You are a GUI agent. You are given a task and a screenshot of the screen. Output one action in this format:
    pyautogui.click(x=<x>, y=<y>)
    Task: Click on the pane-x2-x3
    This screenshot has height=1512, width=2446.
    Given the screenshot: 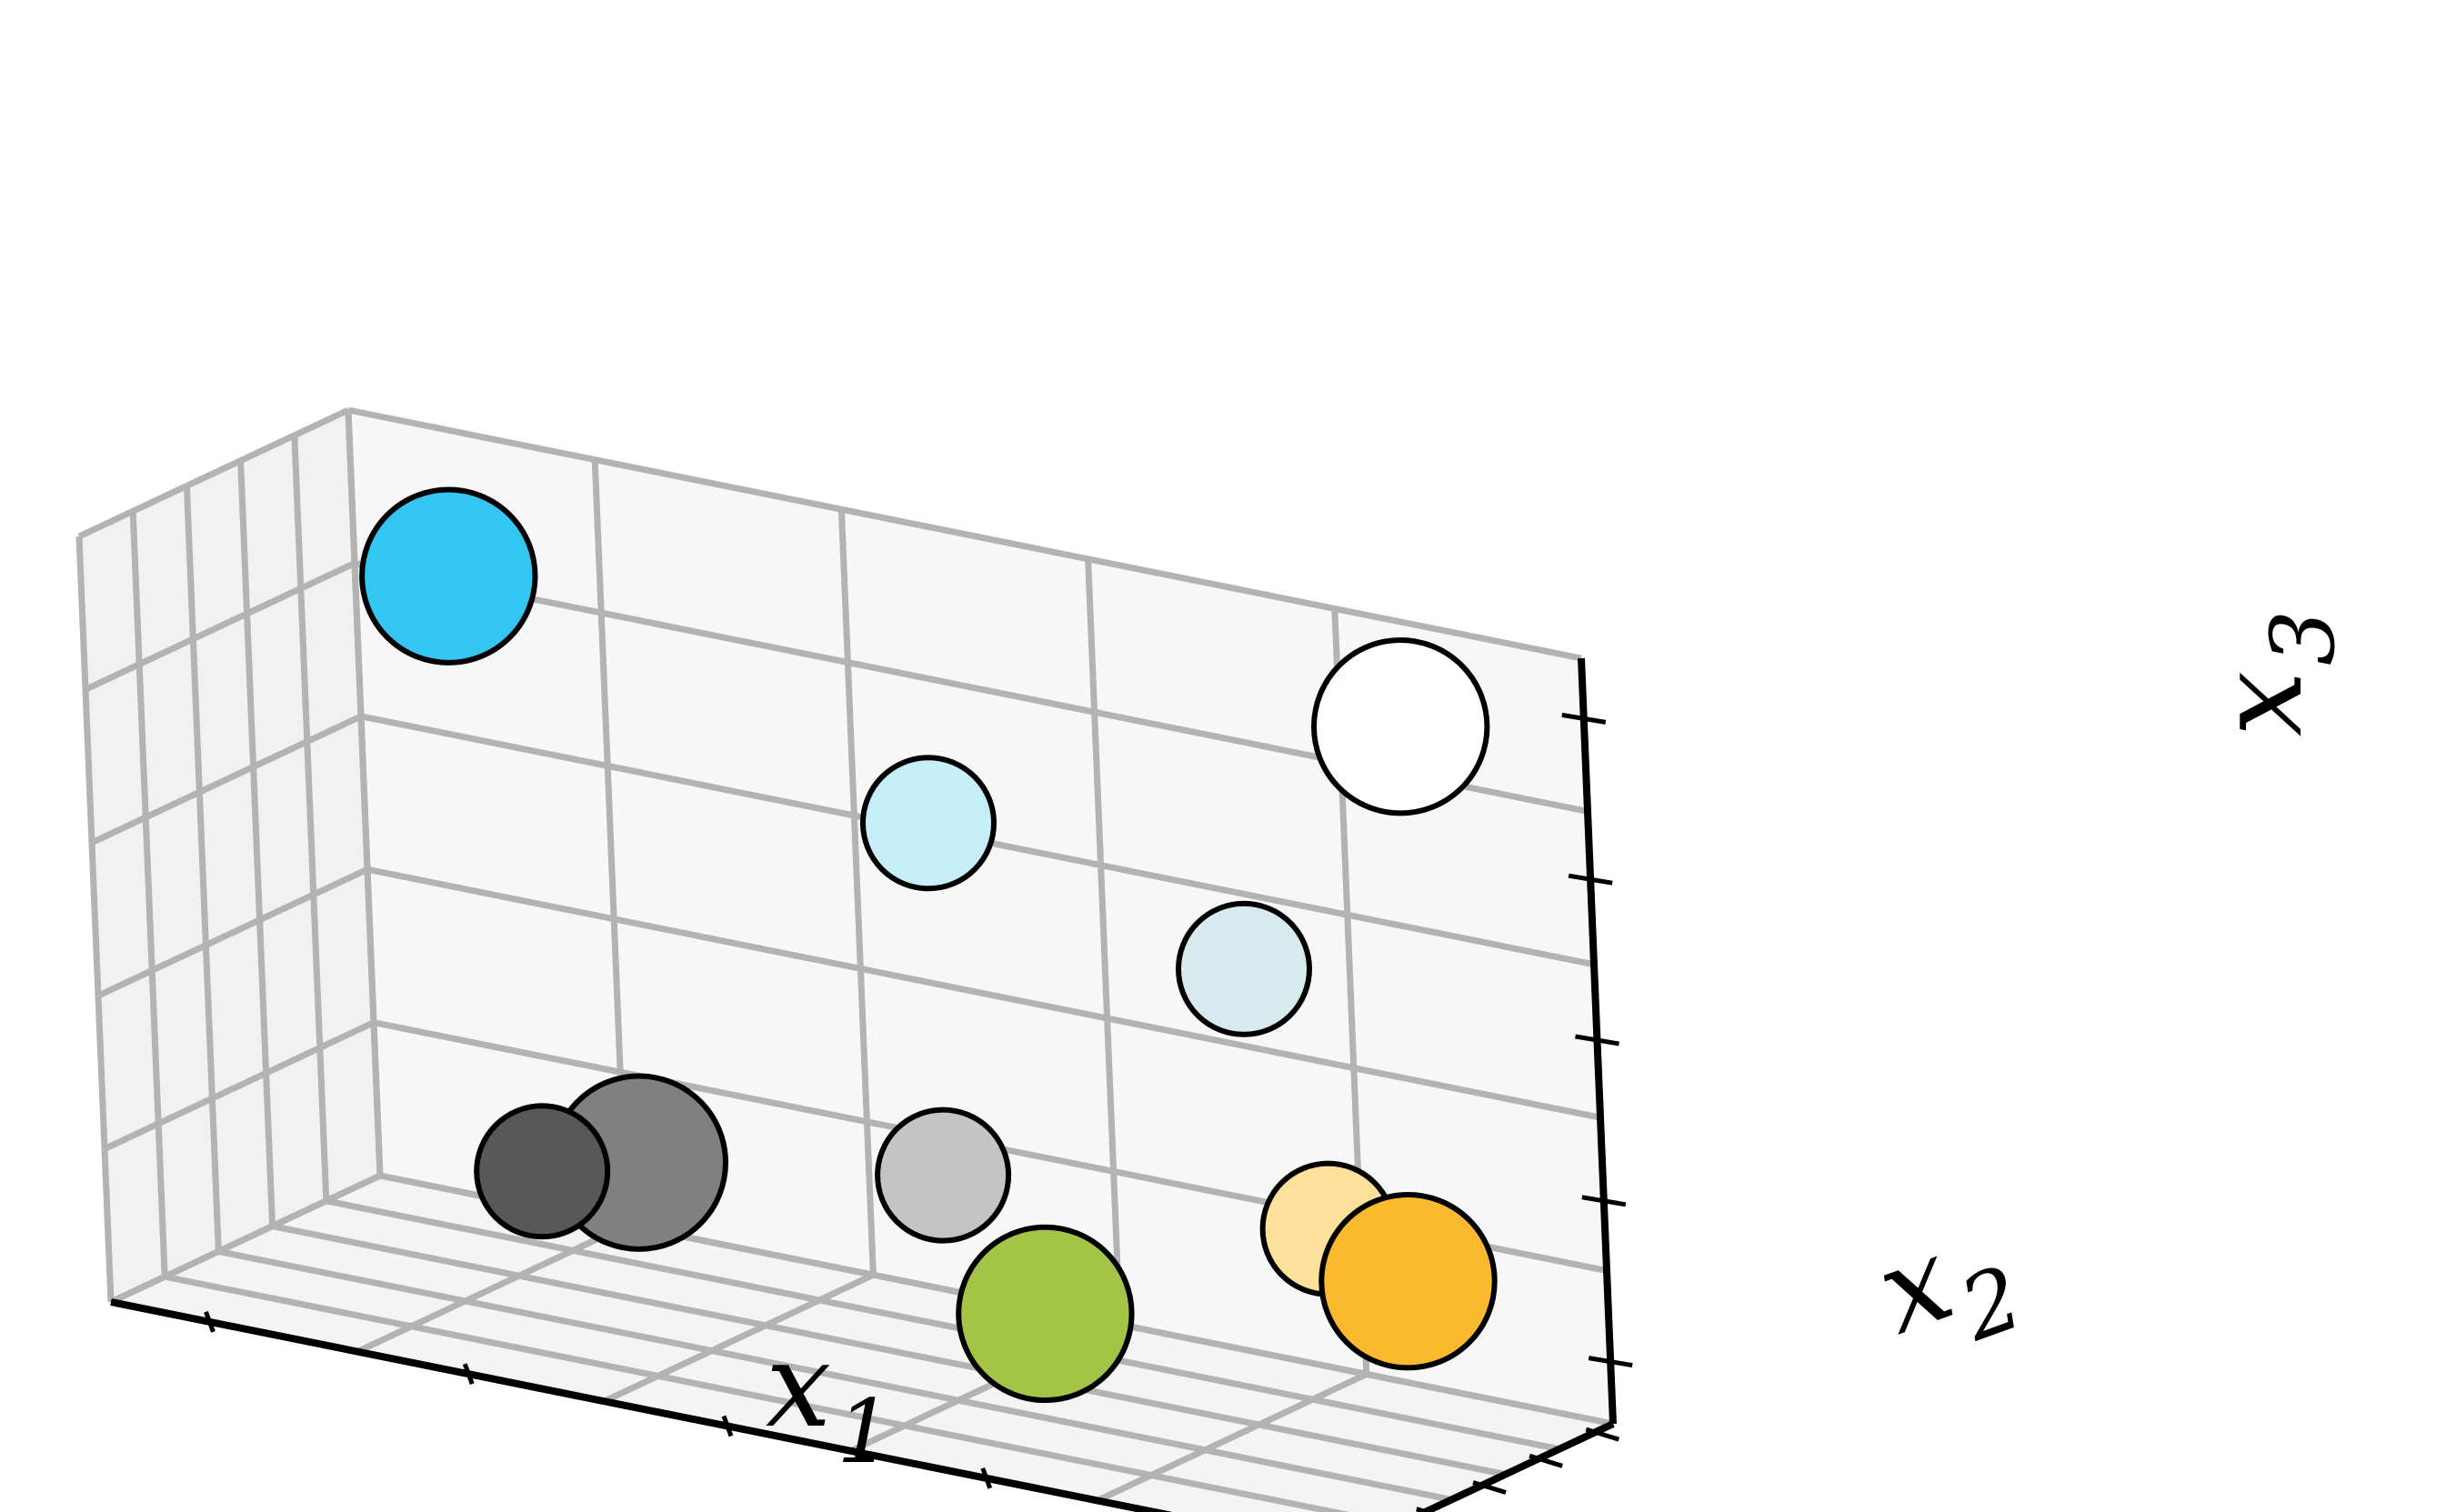 What is the action you would take?
    pyautogui.click(x=230, y=856)
    